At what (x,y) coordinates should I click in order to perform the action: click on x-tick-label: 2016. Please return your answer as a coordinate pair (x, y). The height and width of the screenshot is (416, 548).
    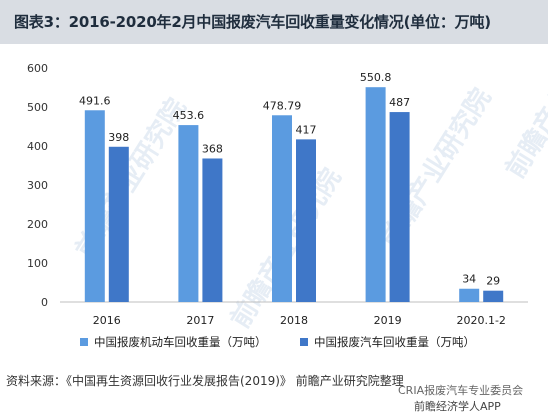
    Looking at the image, I should click on (107, 320).